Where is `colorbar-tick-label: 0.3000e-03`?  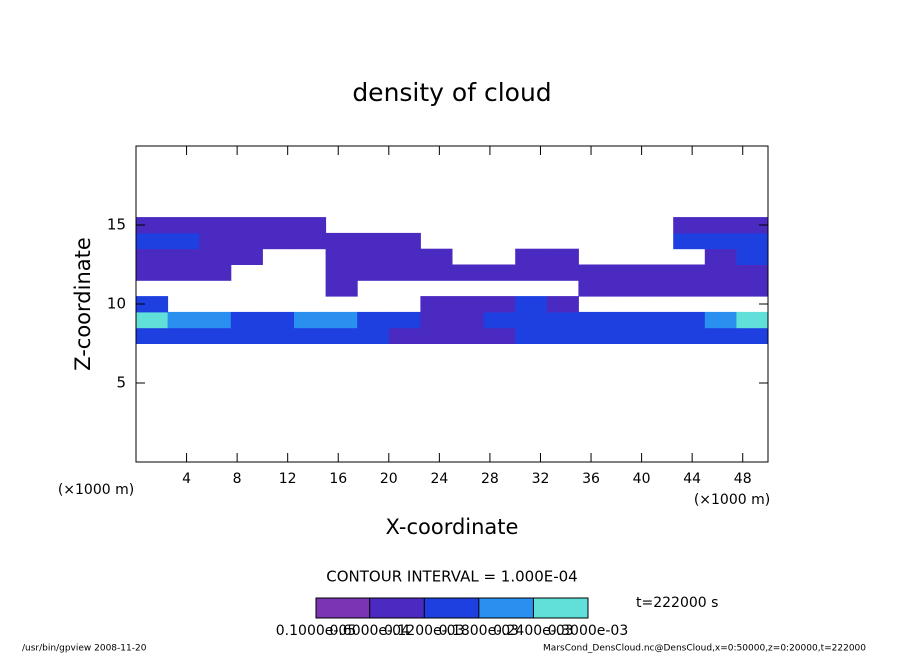 colorbar-tick-label: 0.3000e-03 is located at coordinates (588, 631).